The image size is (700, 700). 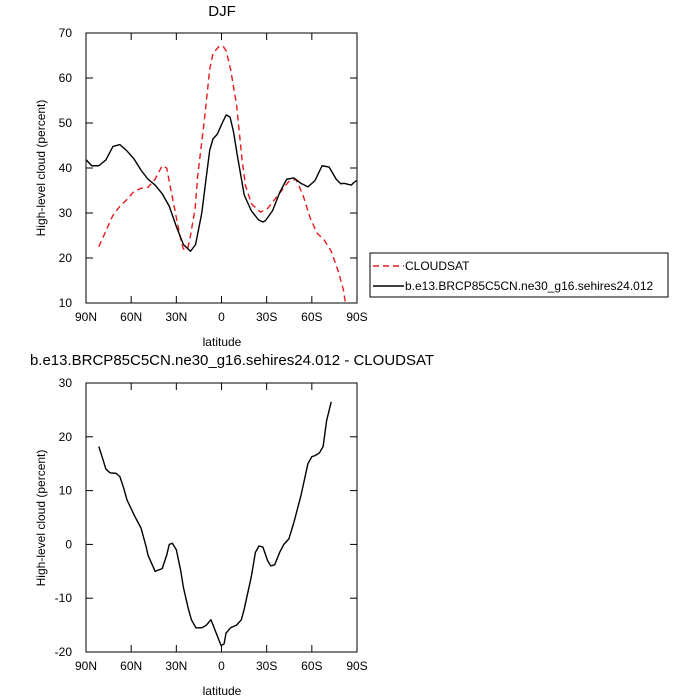 What do you see at coordinates (131, 666) in the screenshot?
I see `bottom-x-tick-label: 60N` at bounding box center [131, 666].